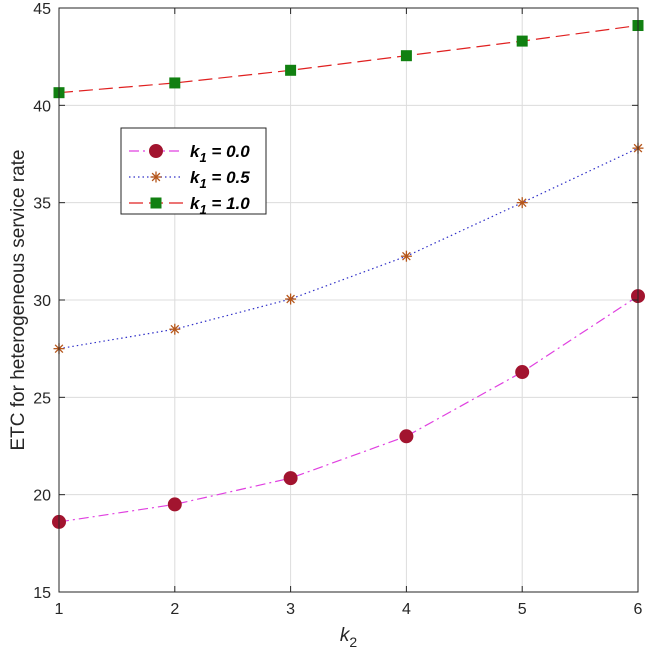 The image size is (645, 661). Describe the element at coordinates (406, 609) in the screenshot. I see `x-tick-label: 4` at that location.